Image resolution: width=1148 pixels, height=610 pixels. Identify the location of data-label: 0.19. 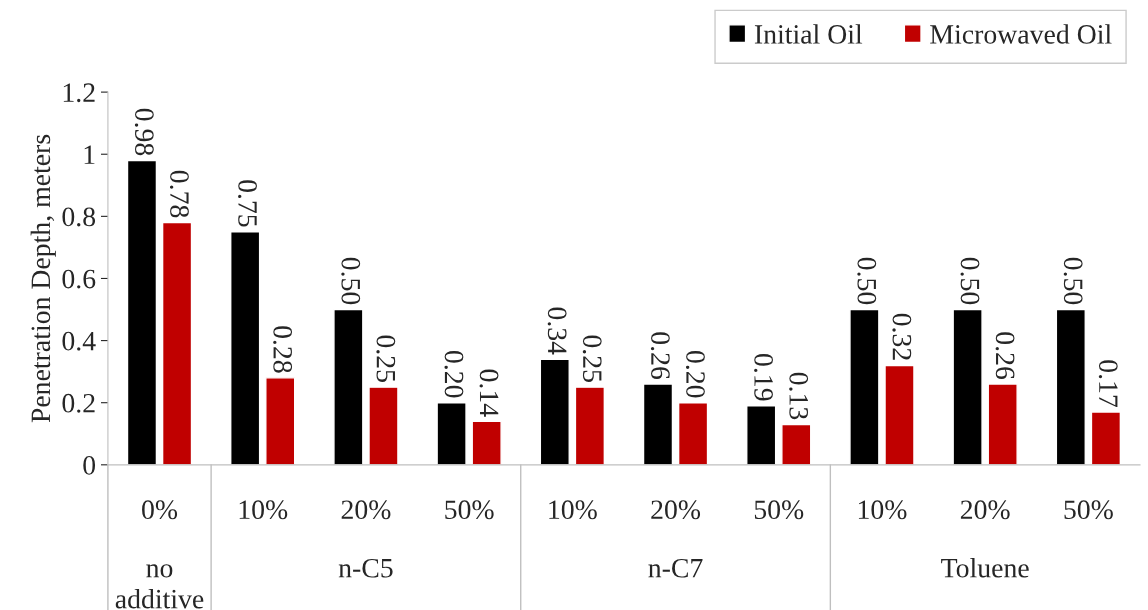
(763, 377).